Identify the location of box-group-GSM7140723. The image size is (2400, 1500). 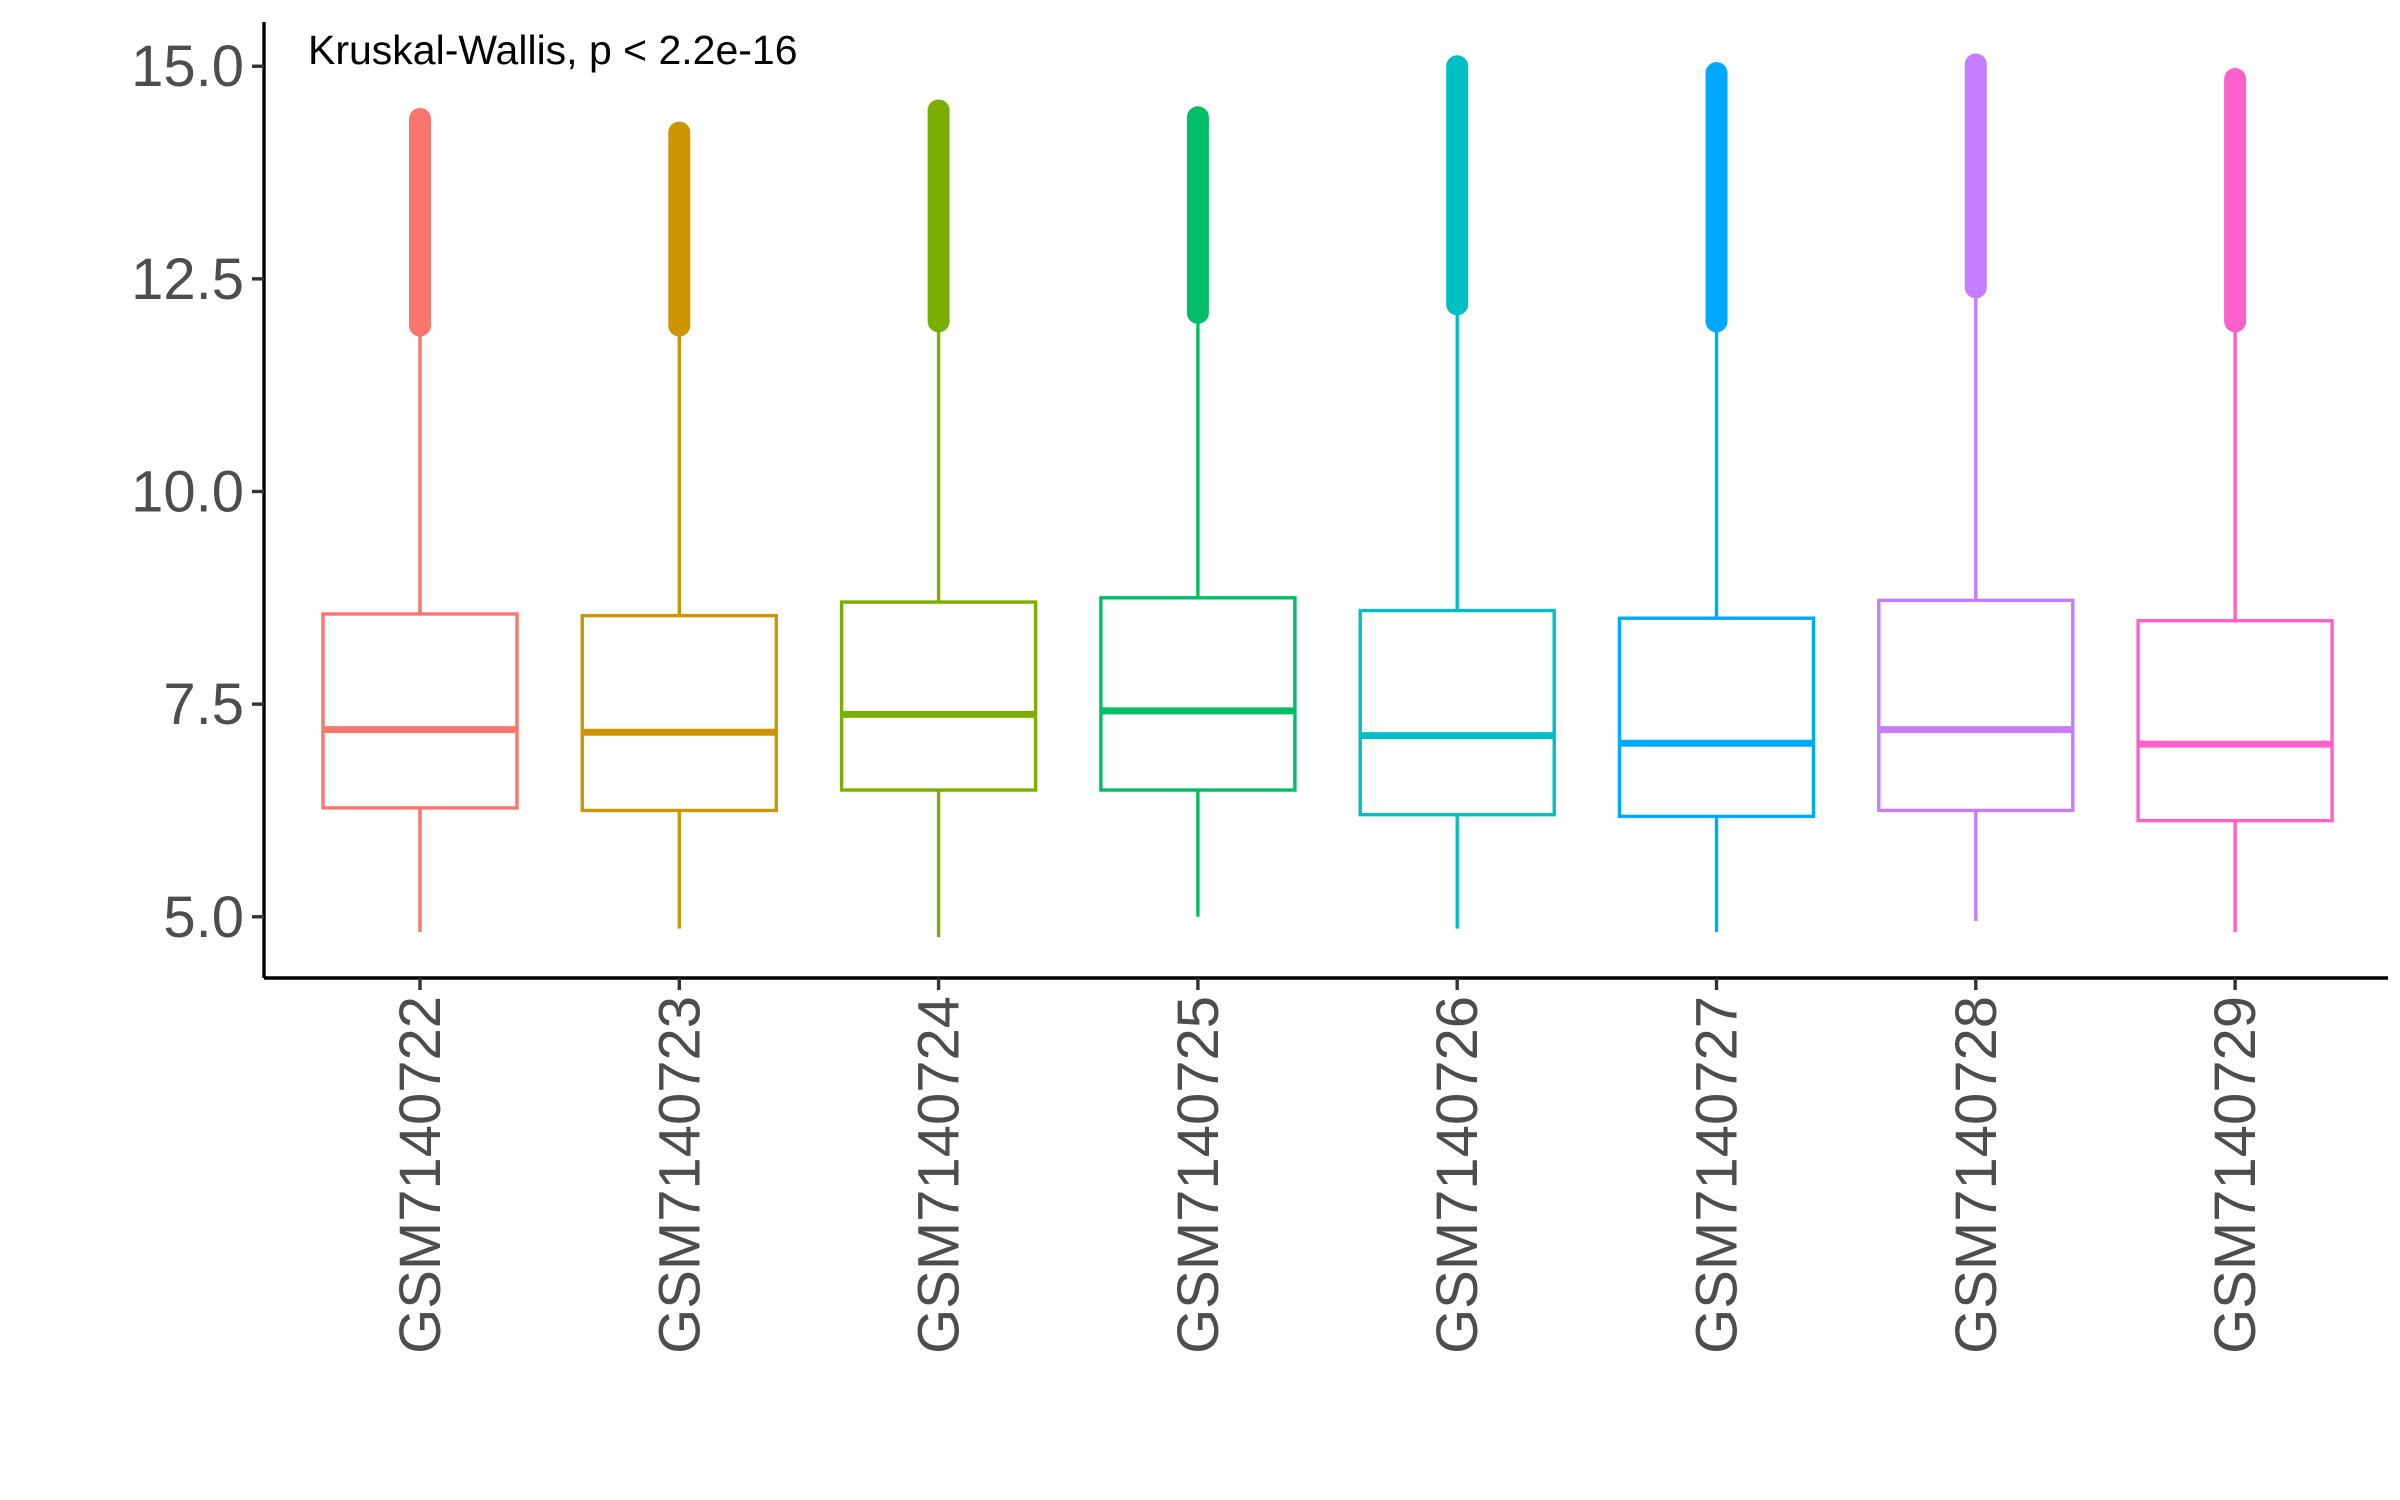
(679, 525).